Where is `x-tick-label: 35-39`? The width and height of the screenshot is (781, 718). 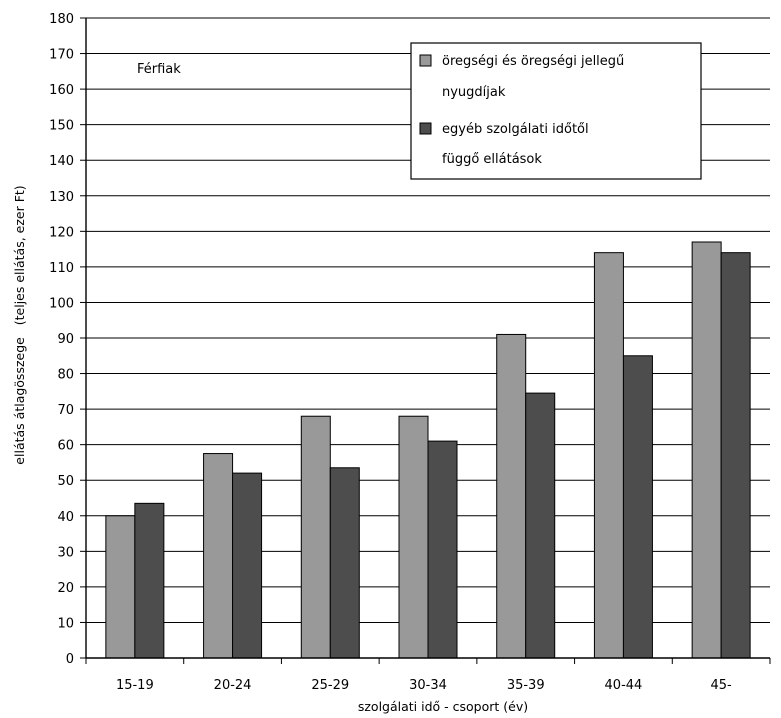
x-tick-label: 35-39 is located at coordinates (526, 685).